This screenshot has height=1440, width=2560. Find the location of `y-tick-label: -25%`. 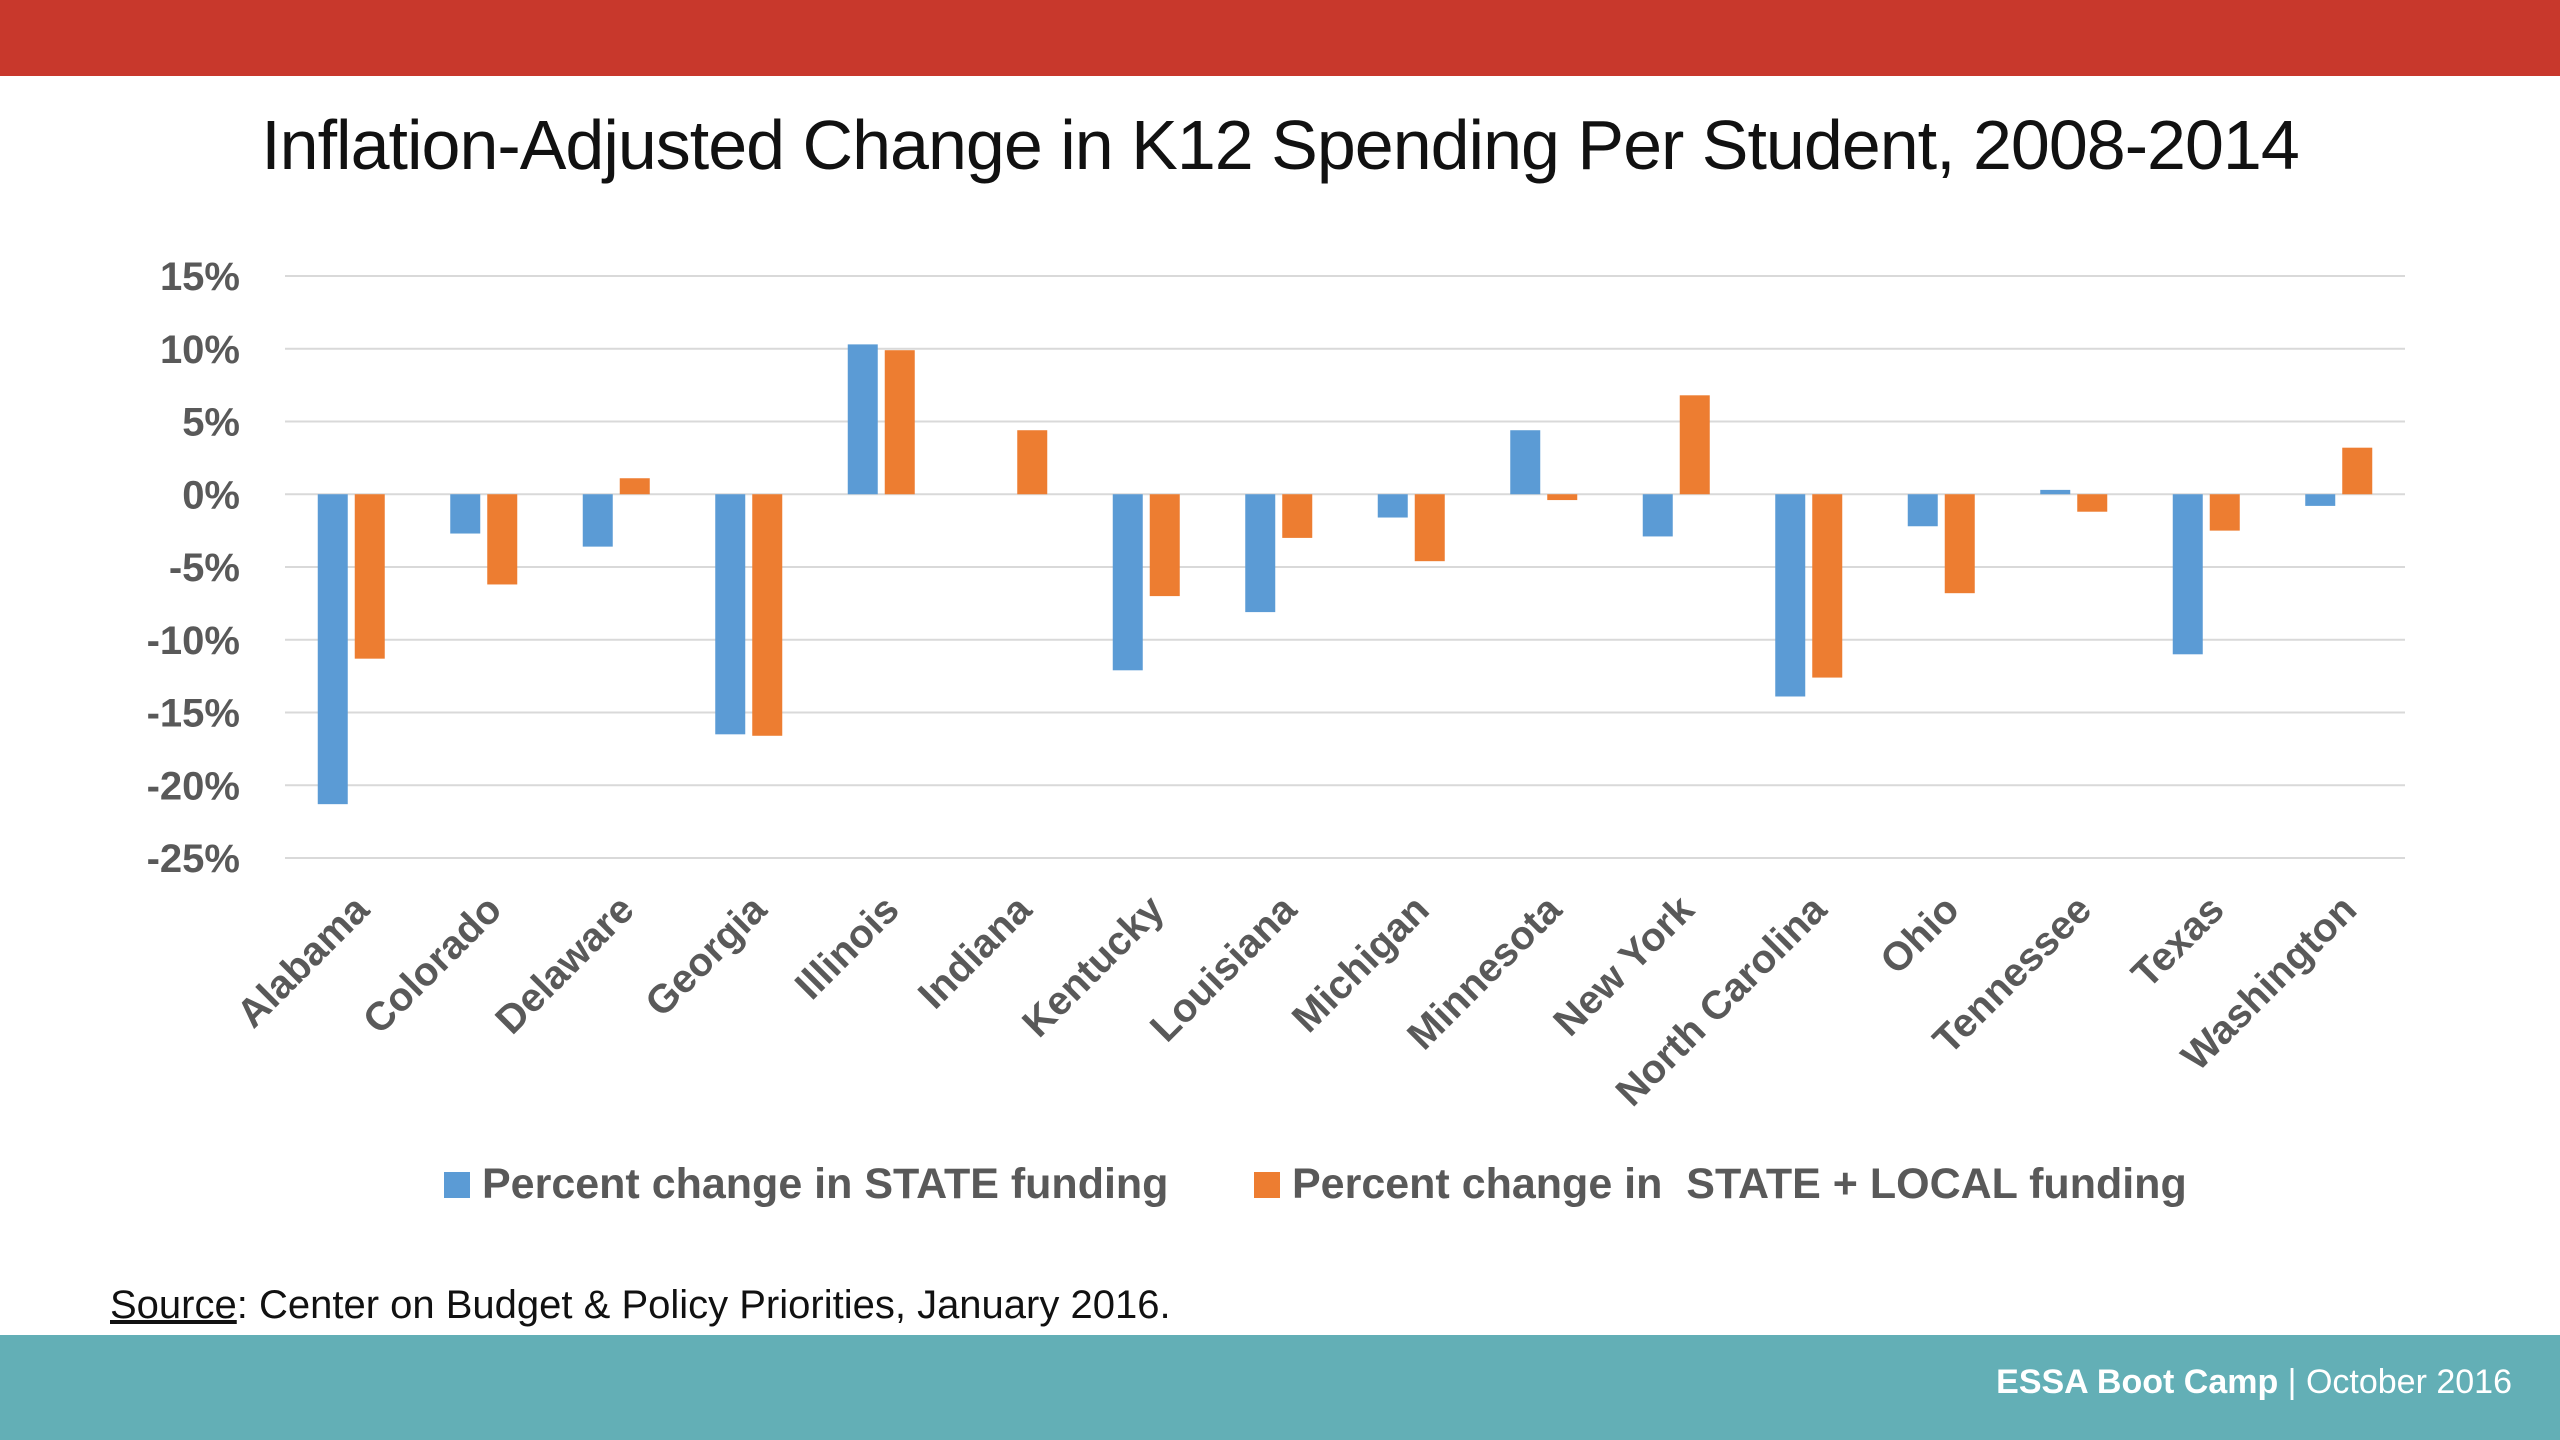

y-tick-label: -25% is located at coordinates (193, 859).